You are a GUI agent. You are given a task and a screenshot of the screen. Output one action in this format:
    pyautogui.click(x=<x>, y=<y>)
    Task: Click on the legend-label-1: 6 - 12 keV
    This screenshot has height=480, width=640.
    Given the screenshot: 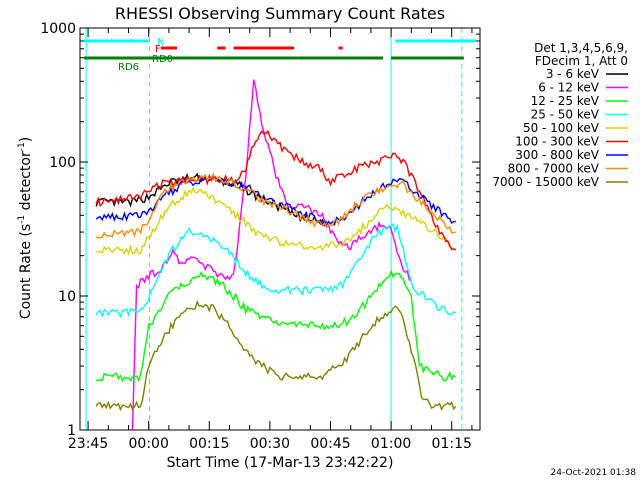 What is the action you would take?
    pyautogui.click(x=569, y=88)
    